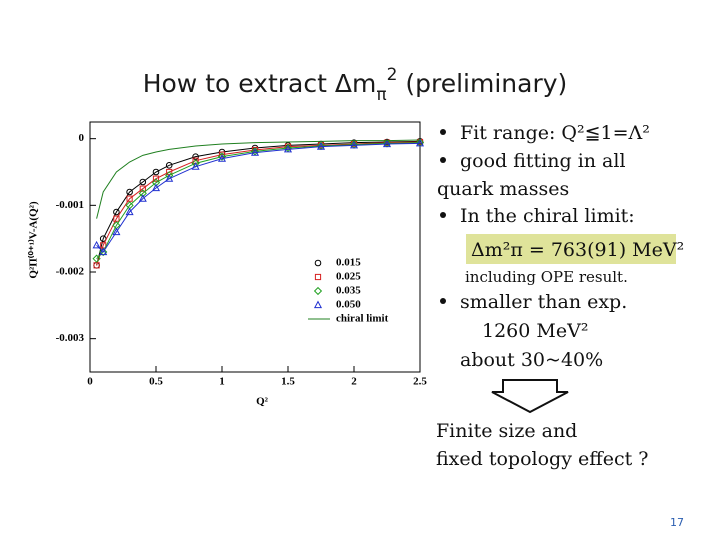 The image size is (720, 540). What do you see at coordinates (546, 277) in the screenshot?
I see `formula-note: including OPE result.` at bounding box center [546, 277].